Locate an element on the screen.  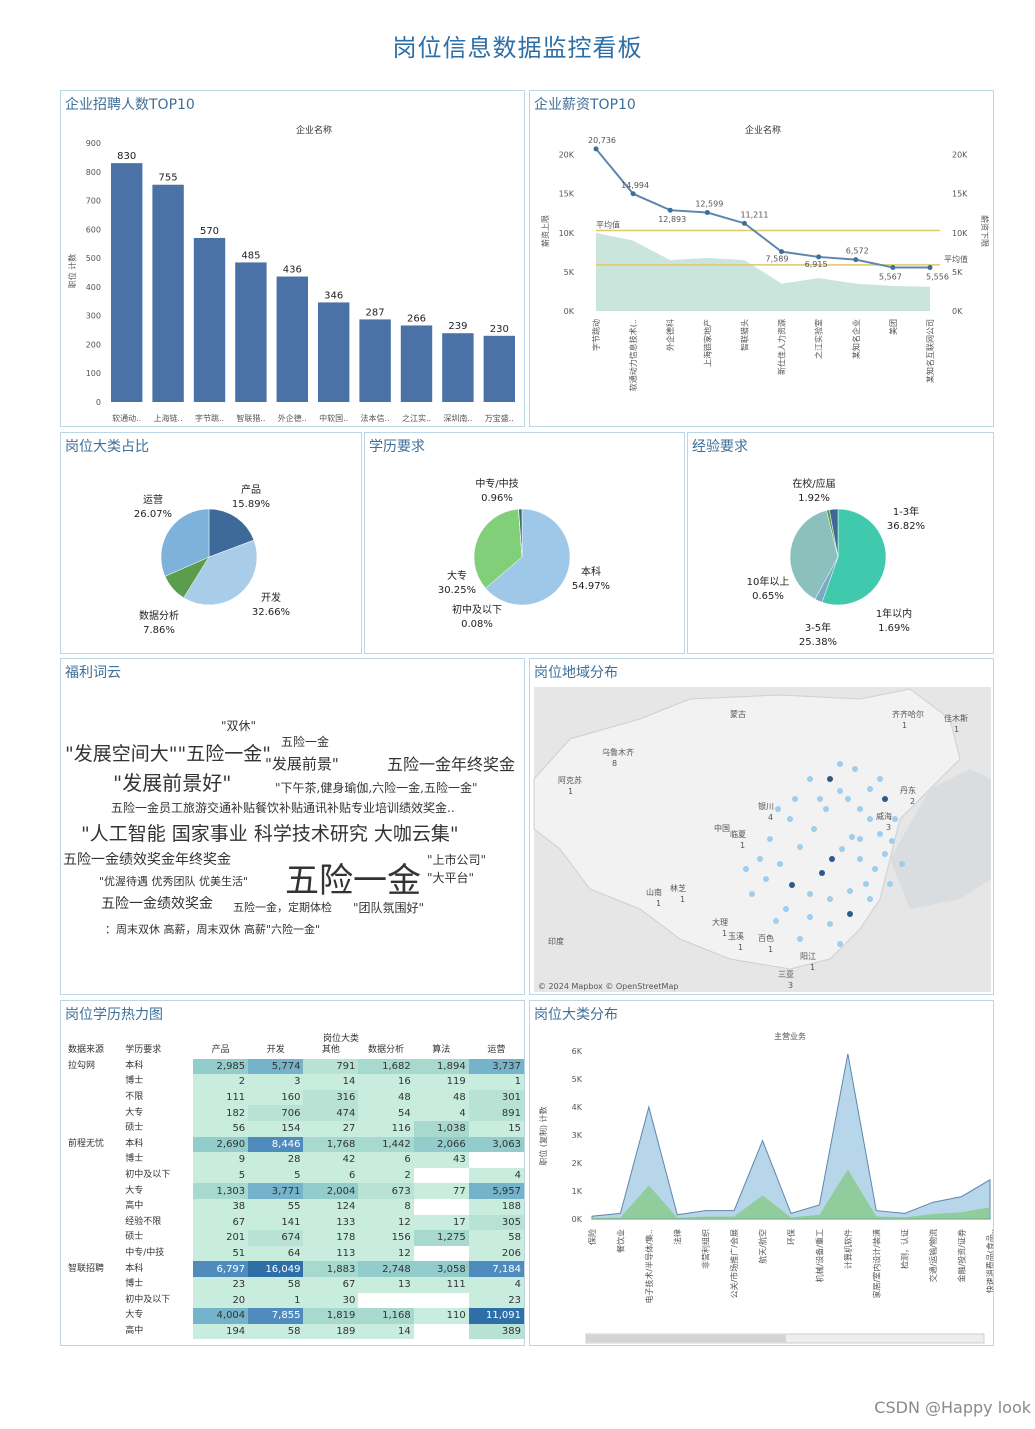
city-label: 百色 is located at coordinates (766, 938).